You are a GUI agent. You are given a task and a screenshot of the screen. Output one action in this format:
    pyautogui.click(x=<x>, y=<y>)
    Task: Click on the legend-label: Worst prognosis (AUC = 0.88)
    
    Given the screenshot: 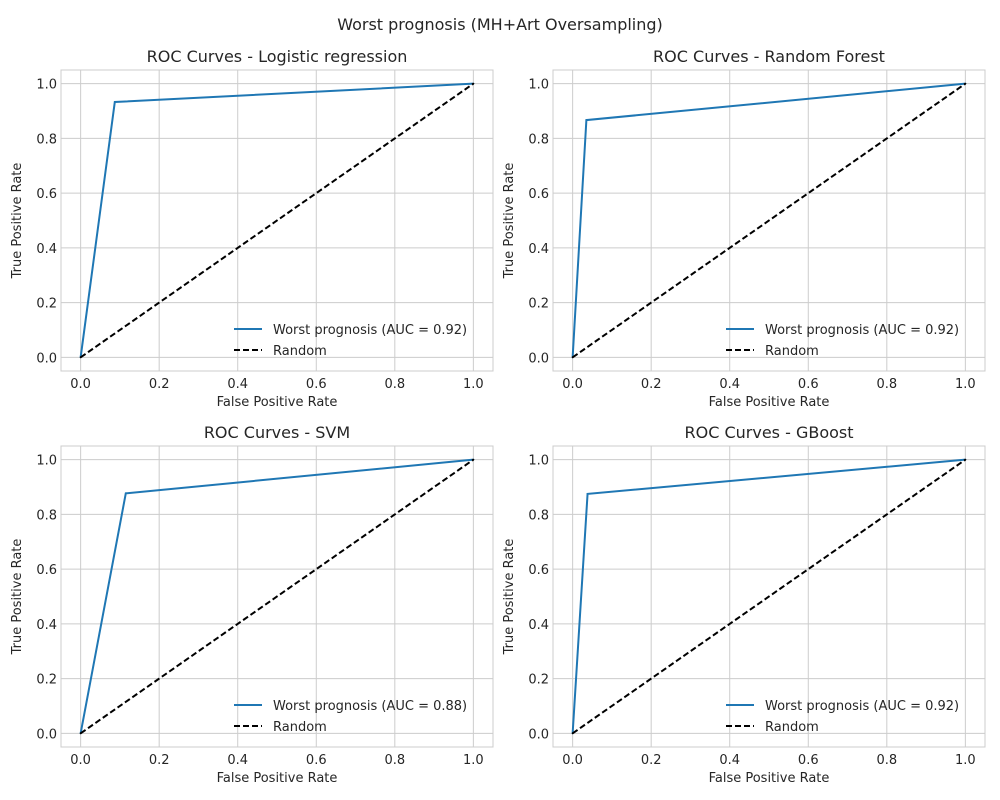 What is the action you would take?
    pyautogui.click(x=370, y=706)
    